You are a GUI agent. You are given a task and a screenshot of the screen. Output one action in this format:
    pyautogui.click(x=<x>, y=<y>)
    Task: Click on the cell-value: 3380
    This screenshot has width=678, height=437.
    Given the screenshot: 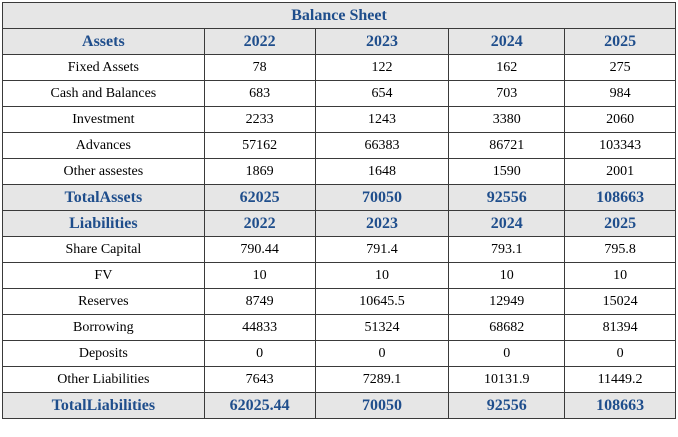 What is the action you would take?
    pyautogui.click(x=507, y=119)
    